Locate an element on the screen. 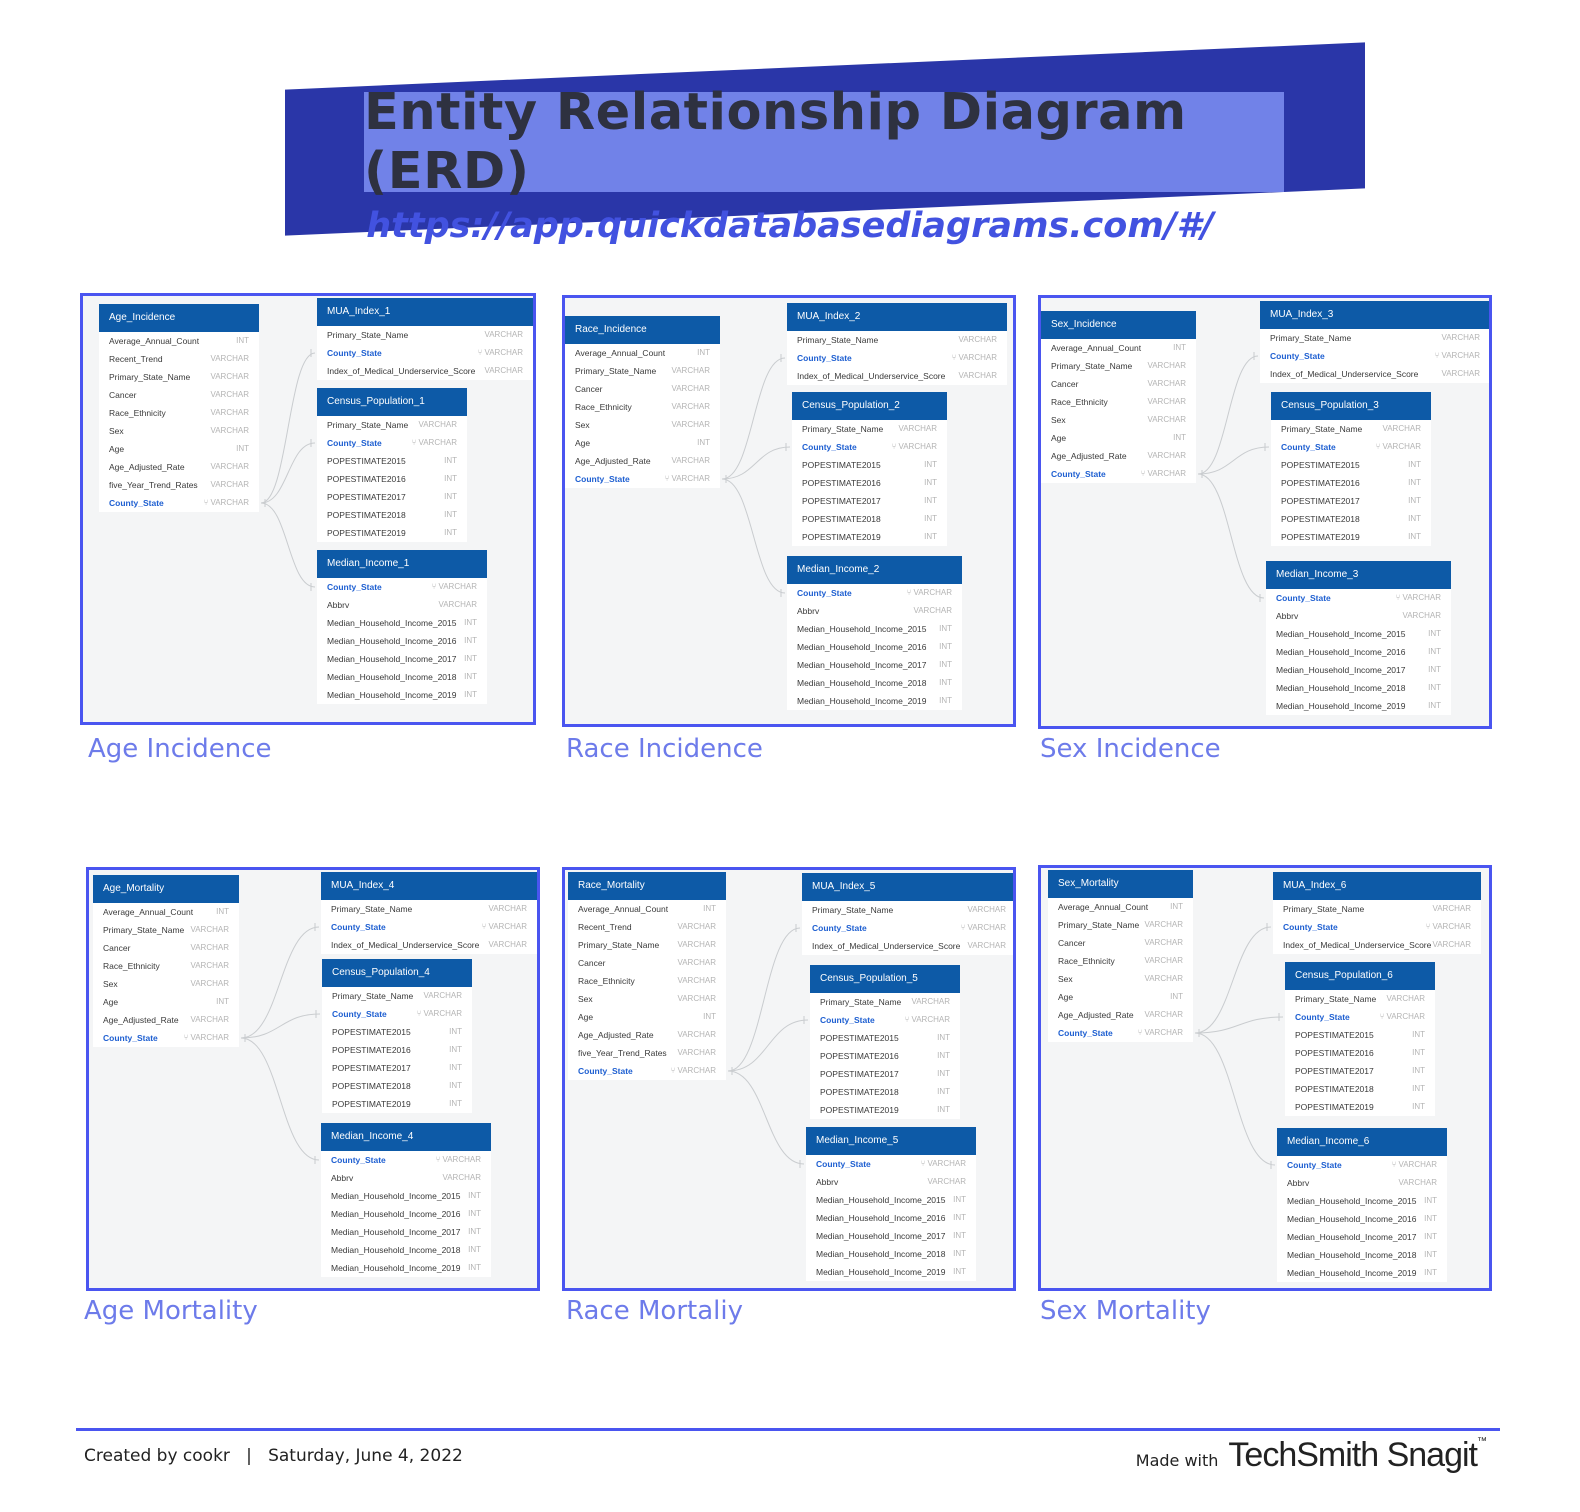 Image resolution: width=1580 pixels, height=1512 pixels. table-name: Race_Incidence is located at coordinates (642, 330).